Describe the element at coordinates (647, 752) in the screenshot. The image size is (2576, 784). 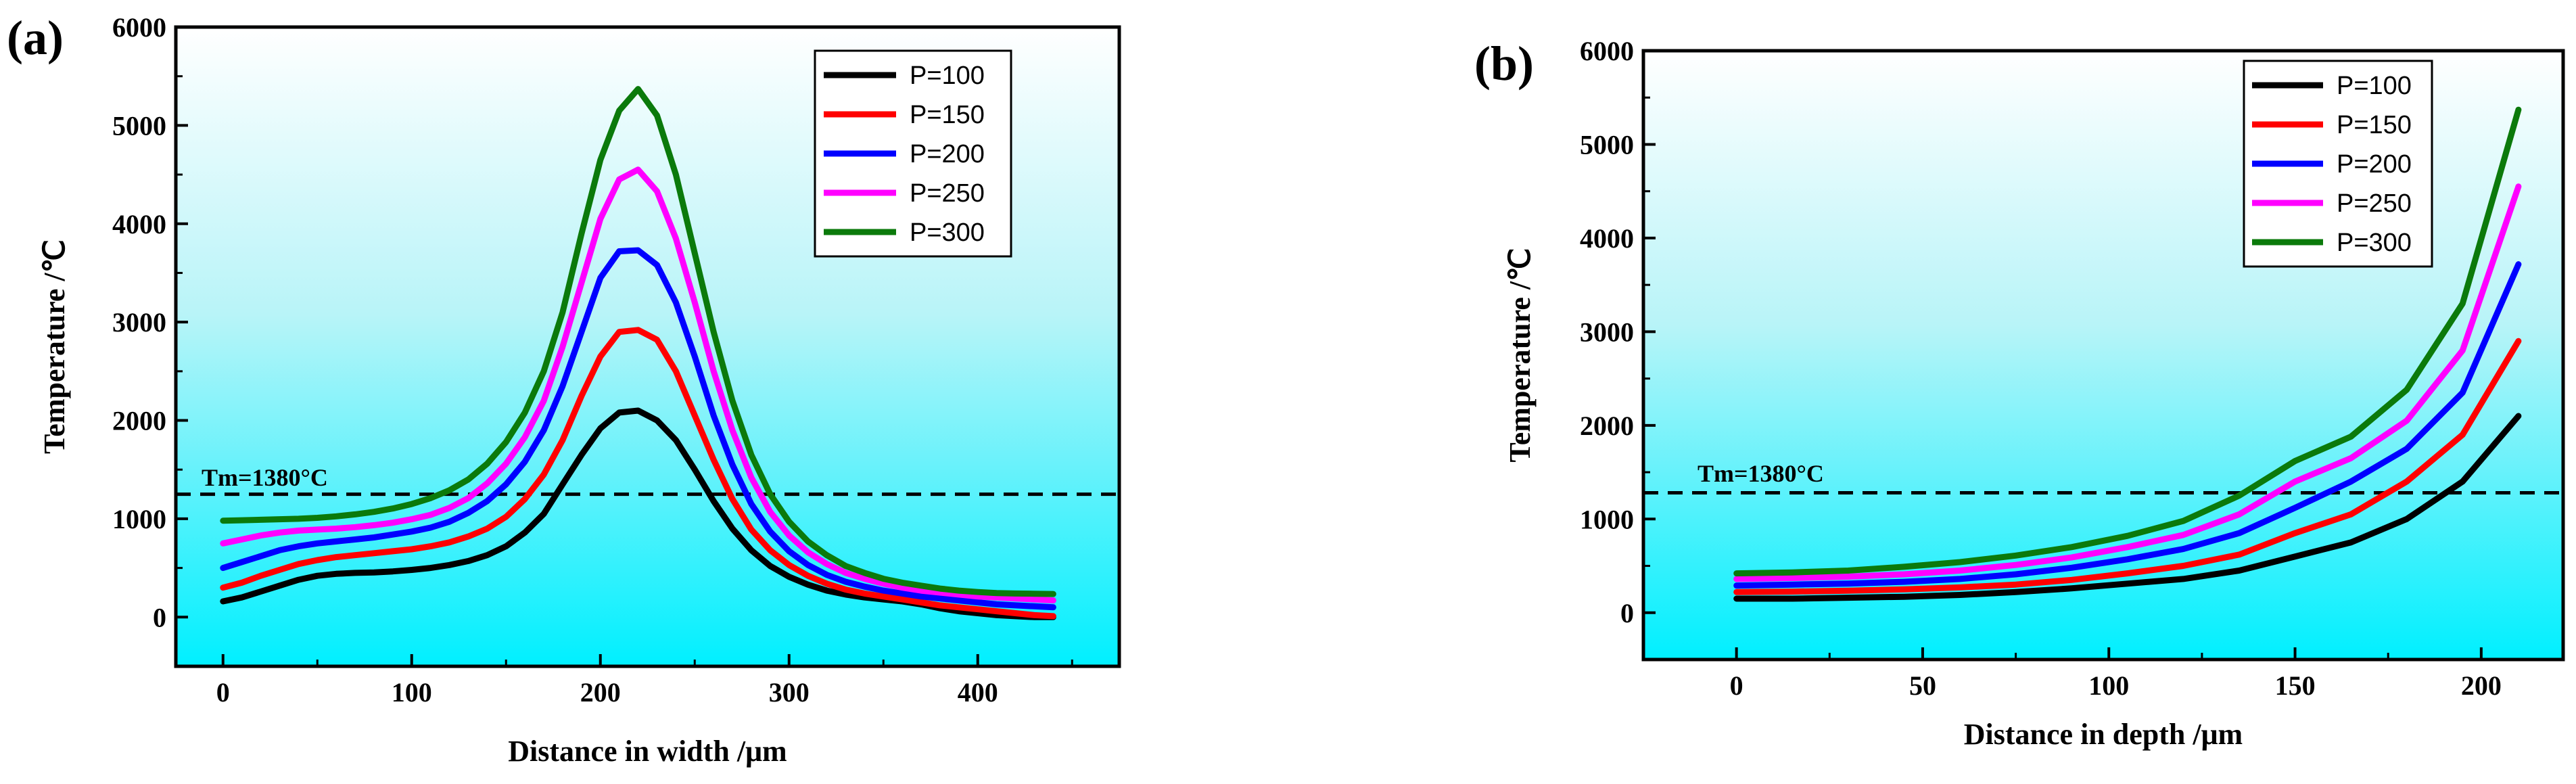
I see `panel-a-x-axis-title: Distance in width /μm` at that location.